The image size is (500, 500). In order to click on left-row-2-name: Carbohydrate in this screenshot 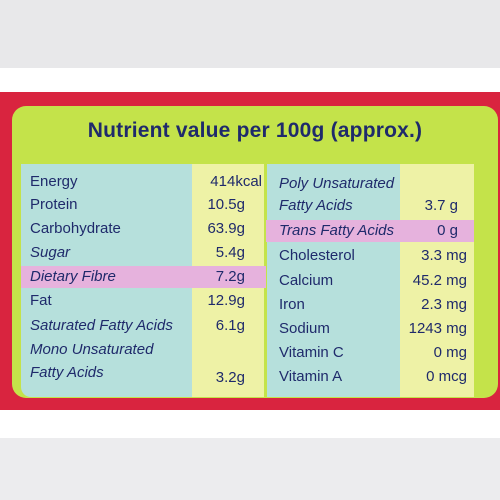, I will do `click(75, 228)`.